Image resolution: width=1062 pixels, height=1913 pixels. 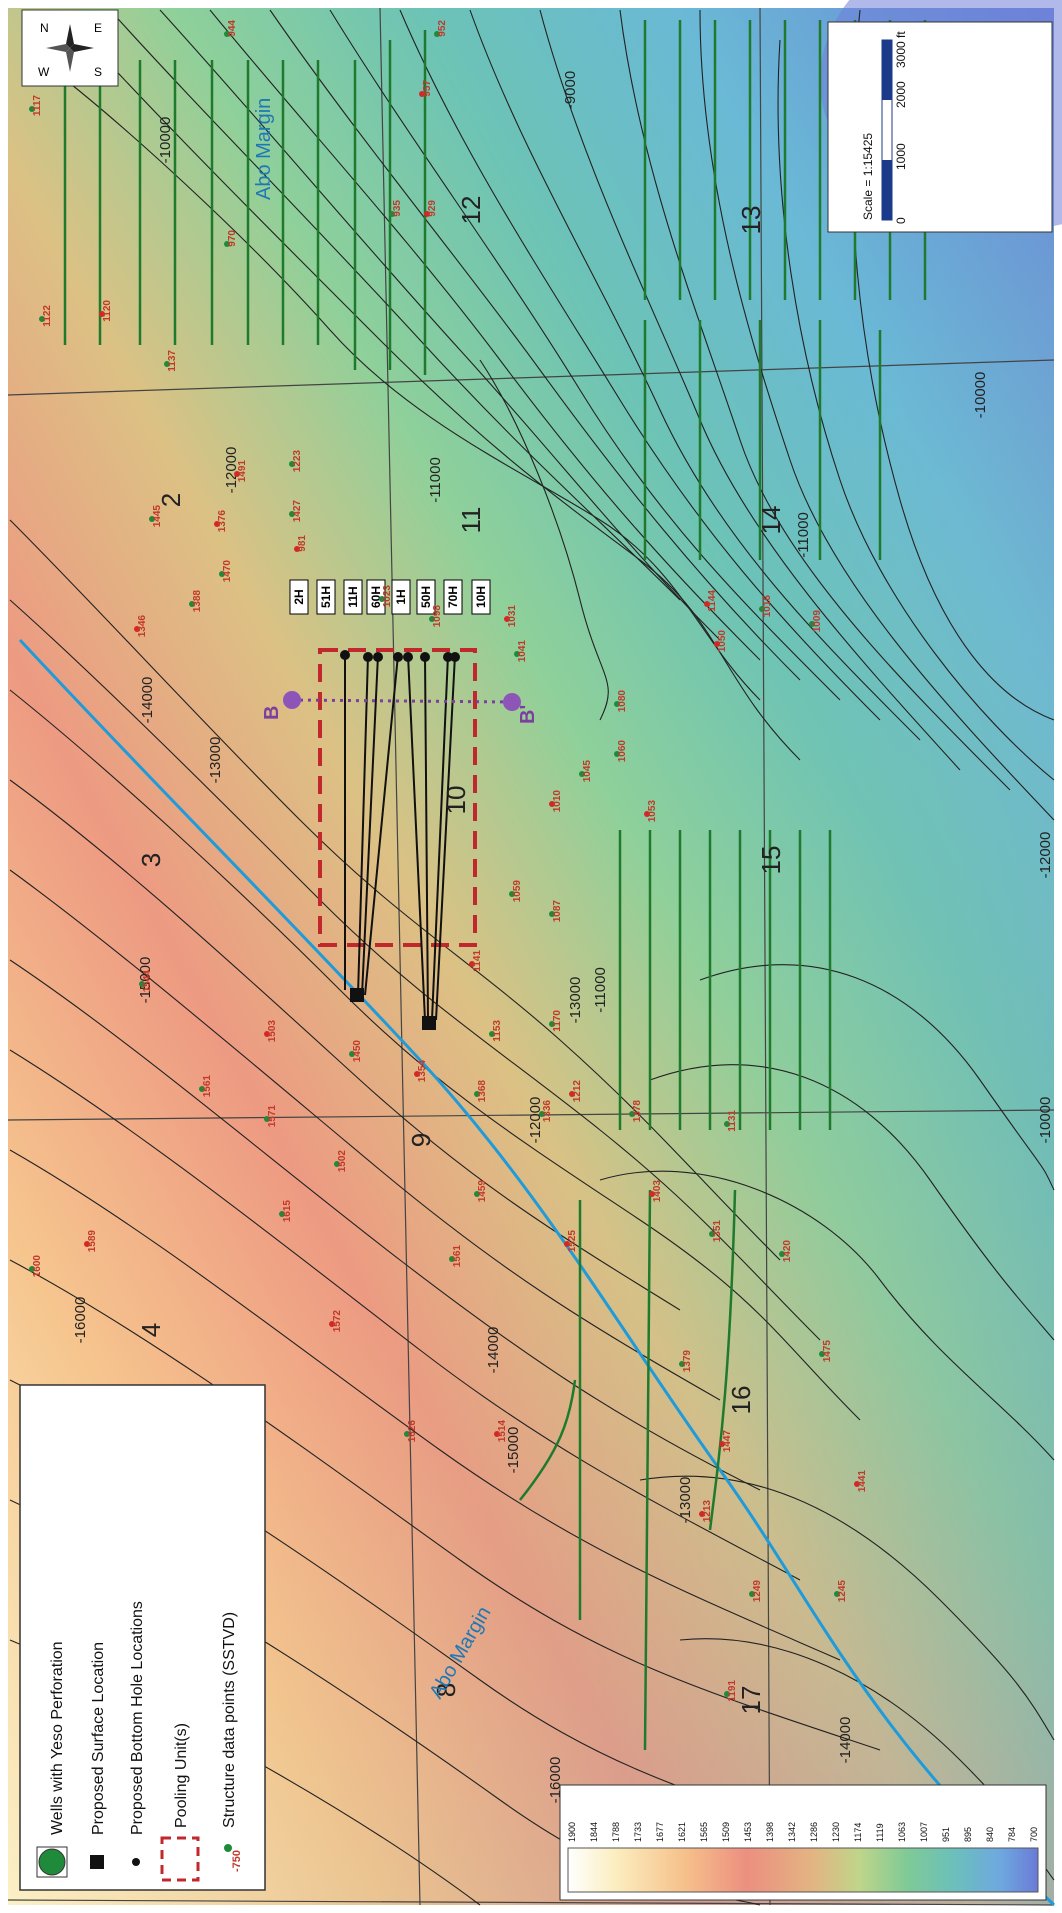 What do you see at coordinates (299, 596) in the screenshot?
I see `well-label: 2H` at bounding box center [299, 596].